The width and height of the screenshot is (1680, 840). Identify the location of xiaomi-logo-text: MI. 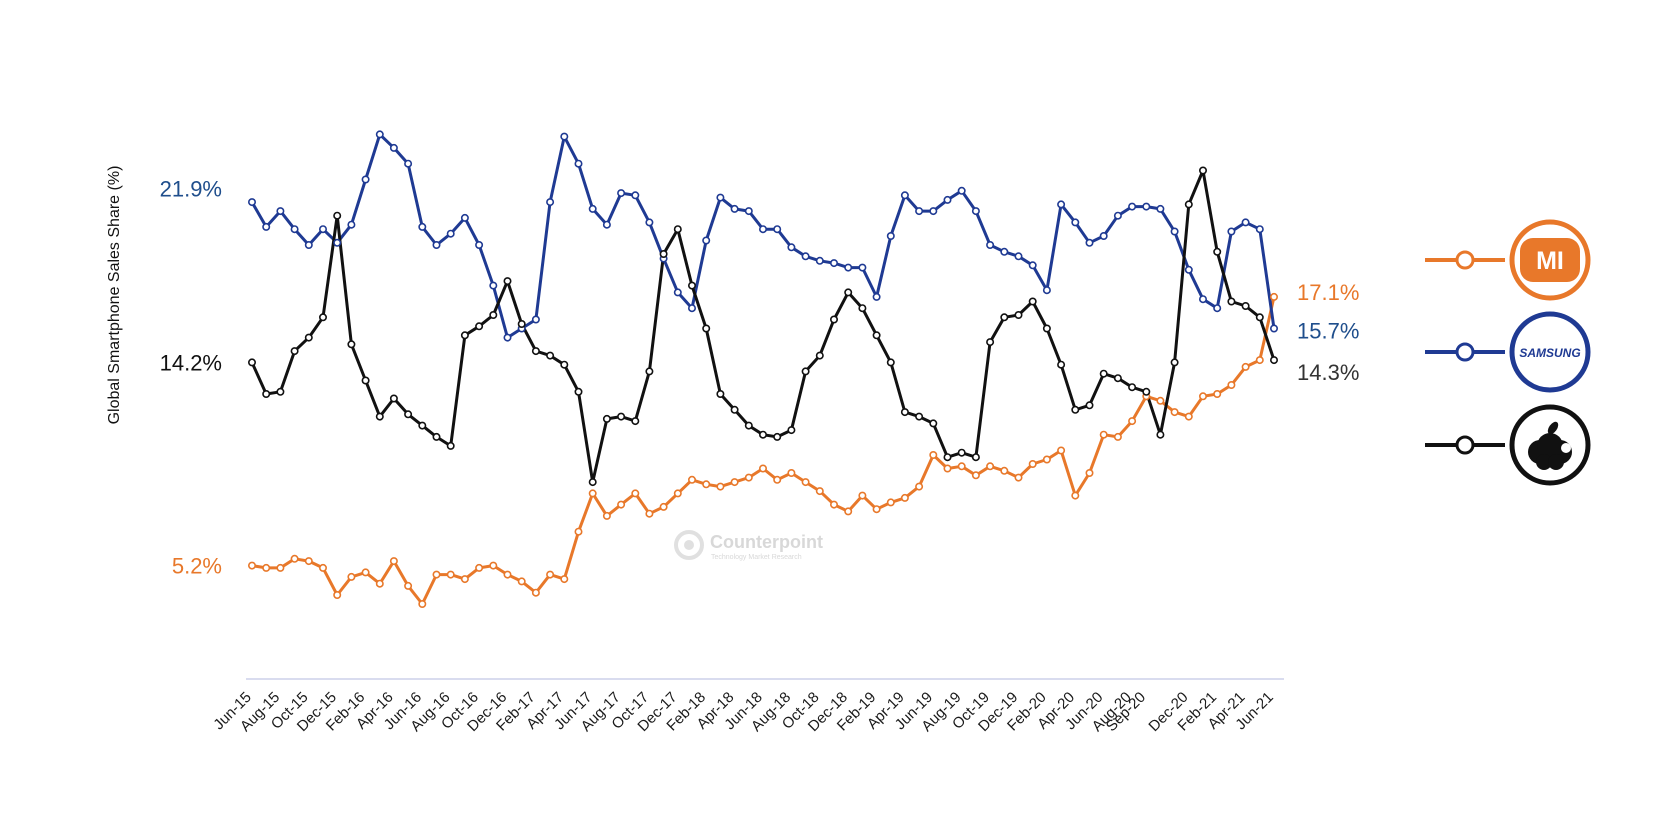
(1550, 261).